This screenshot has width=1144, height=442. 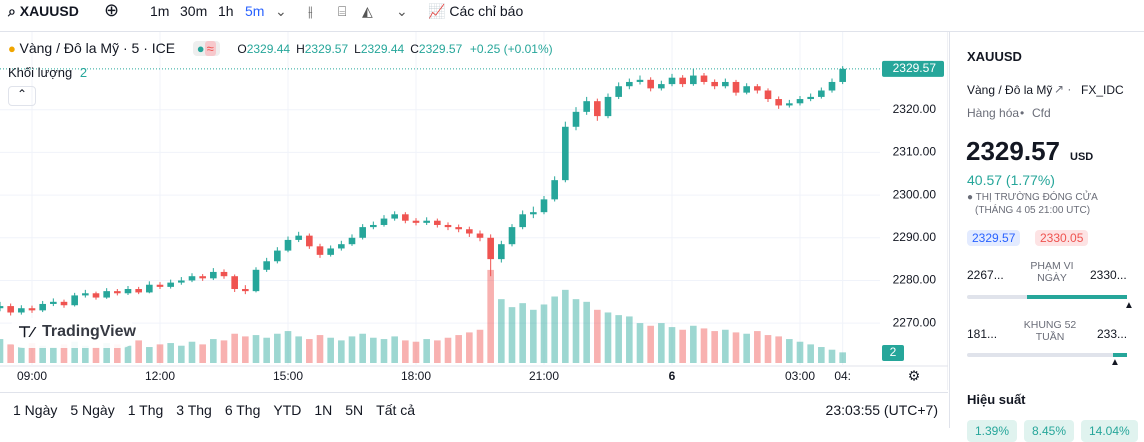 What do you see at coordinates (226, 11) in the screenshot?
I see `interval: 1h` at bounding box center [226, 11].